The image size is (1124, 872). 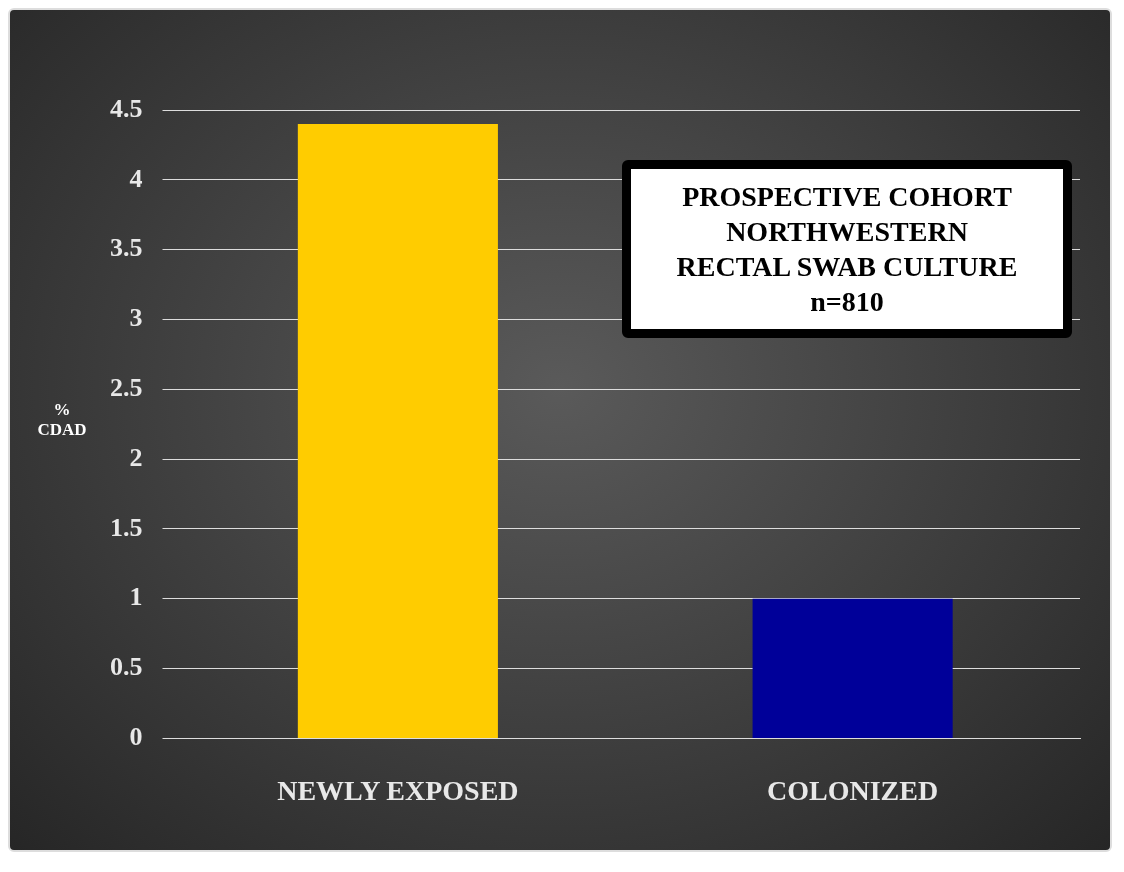 What do you see at coordinates (126, 667) in the screenshot?
I see `y-tick-label: 0.5` at bounding box center [126, 667].